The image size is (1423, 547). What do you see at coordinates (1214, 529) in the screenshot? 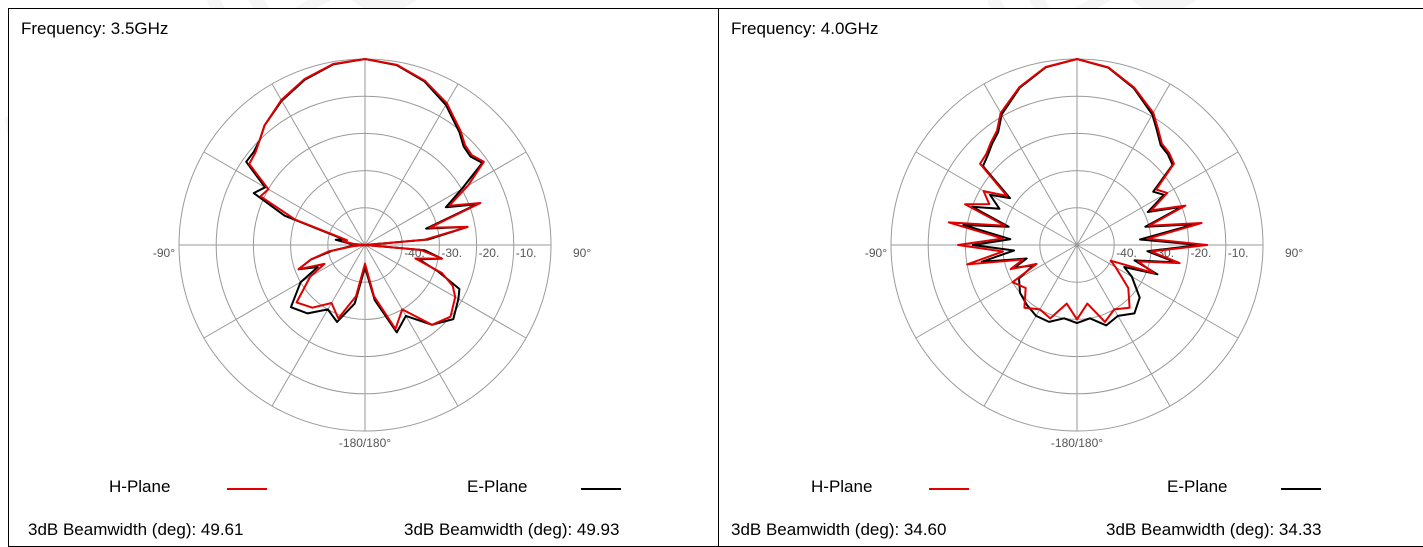
I see `beamwidth-e-plane: 3dB Beamwidth (deg): 34.33` at bounding box center [1214, 529].